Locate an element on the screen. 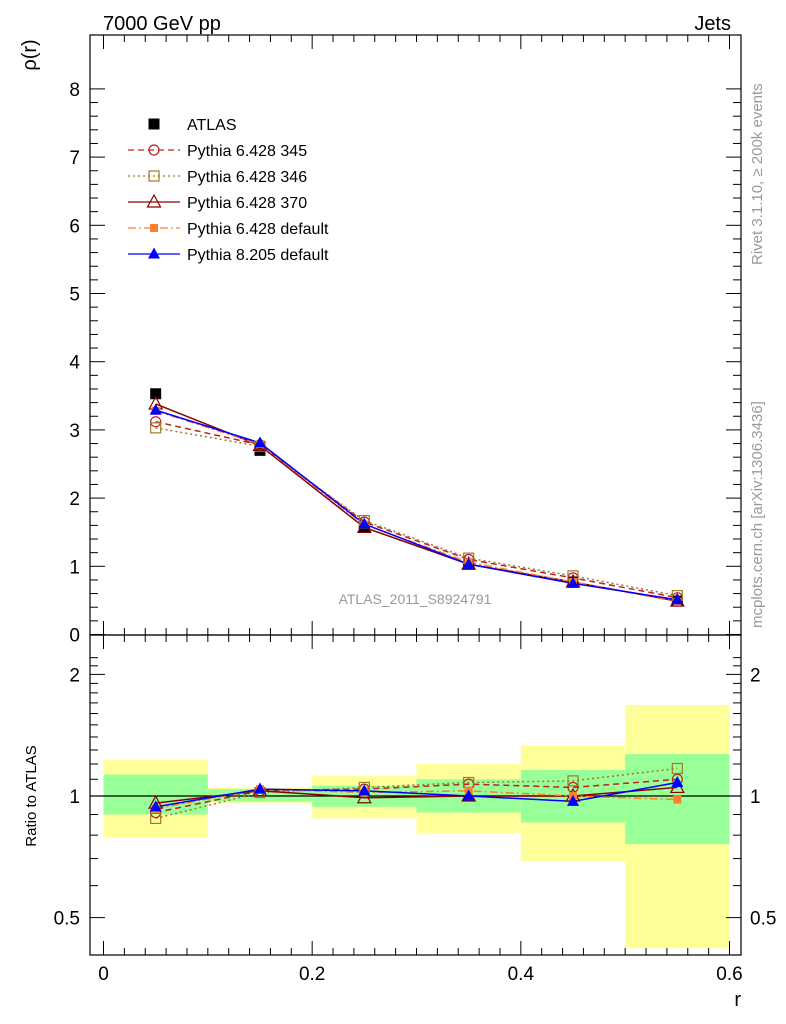  legend-entry: ATLAS is located at coordinates (212, 125).